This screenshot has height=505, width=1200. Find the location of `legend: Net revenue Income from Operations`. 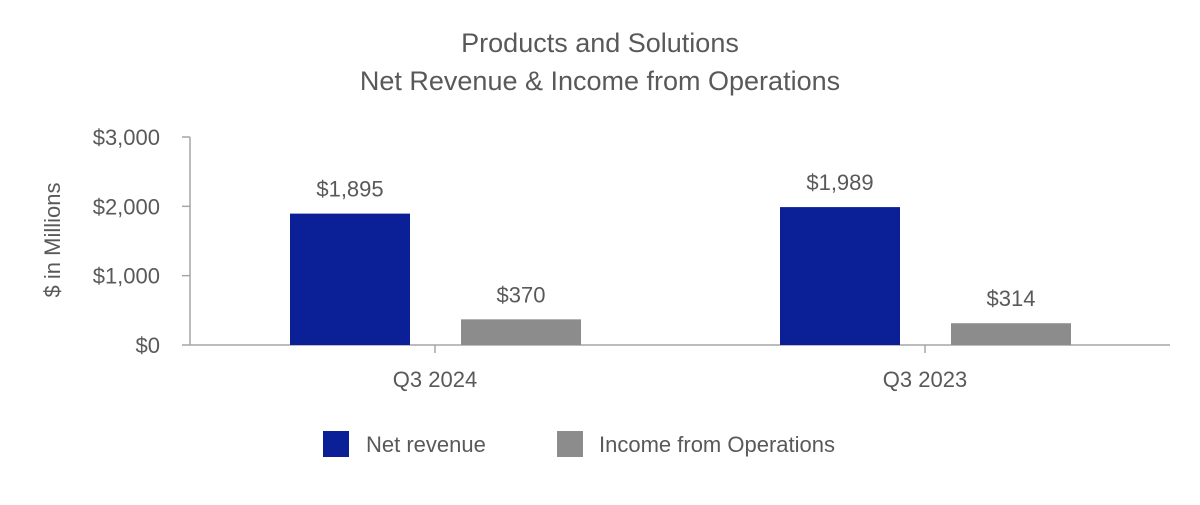

legend: Net revenue Income from Operations is located at coordinates (579, 444).